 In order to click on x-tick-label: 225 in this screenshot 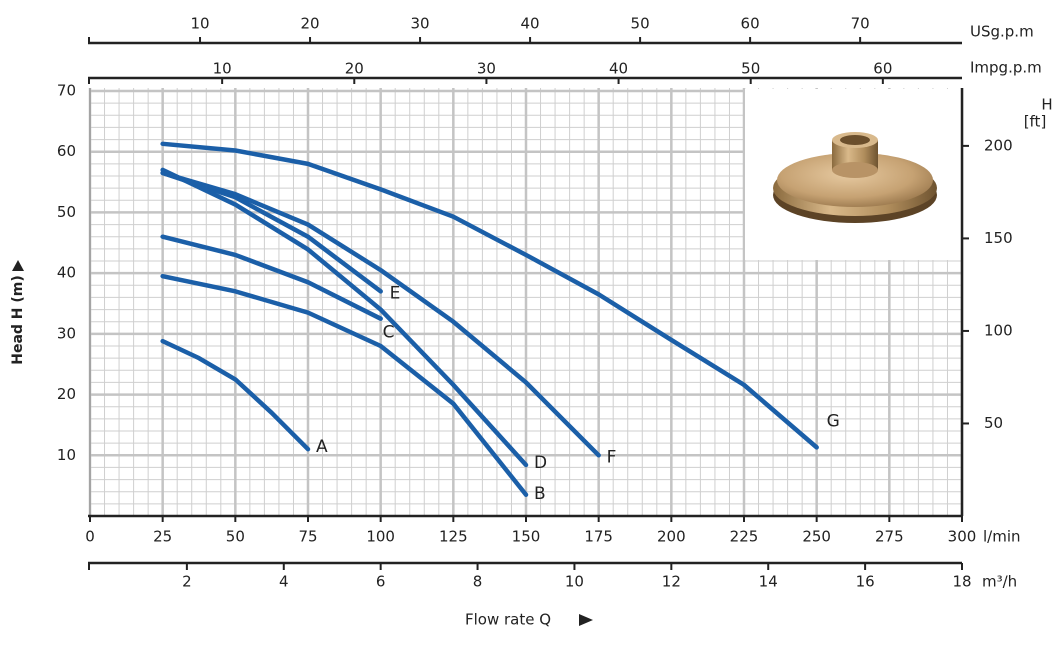, I will do `click(744, 537)`.